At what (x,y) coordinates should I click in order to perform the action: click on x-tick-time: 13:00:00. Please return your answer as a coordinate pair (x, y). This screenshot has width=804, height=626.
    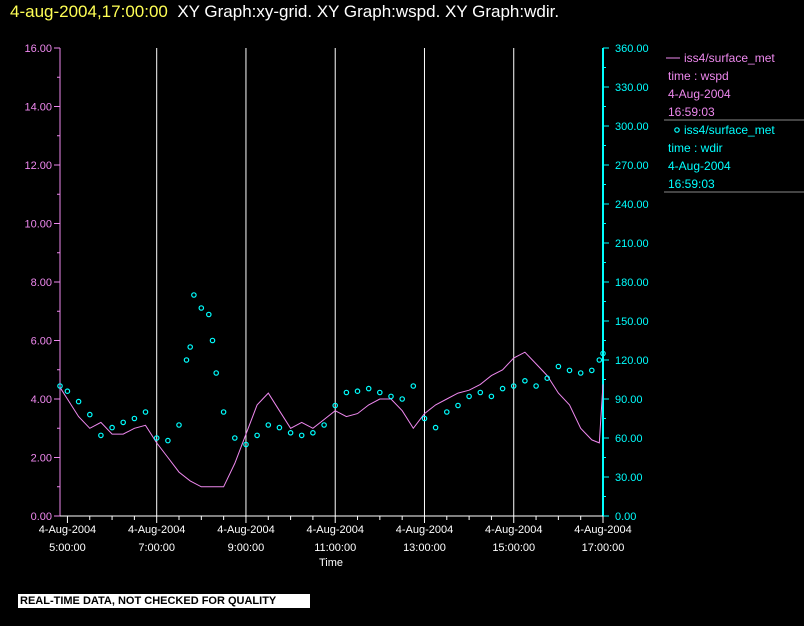
    Looking at the image, I should click on (424, 548).